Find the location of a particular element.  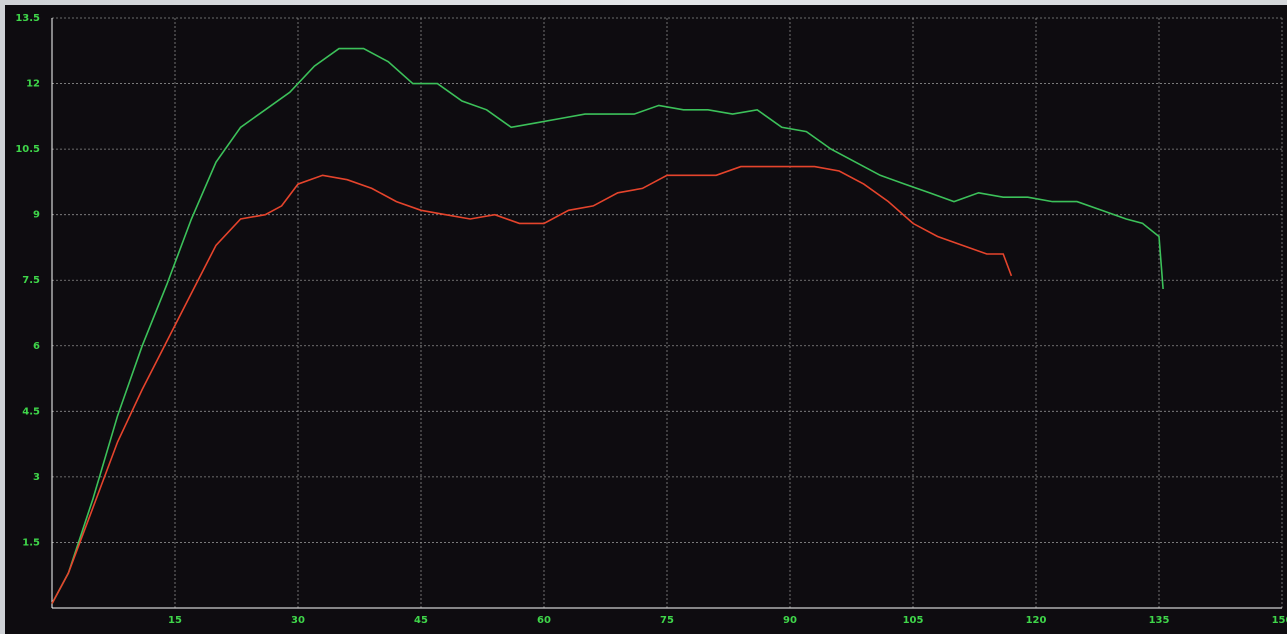

x-tick-label: 150 is located at coordinates (1279, 620).